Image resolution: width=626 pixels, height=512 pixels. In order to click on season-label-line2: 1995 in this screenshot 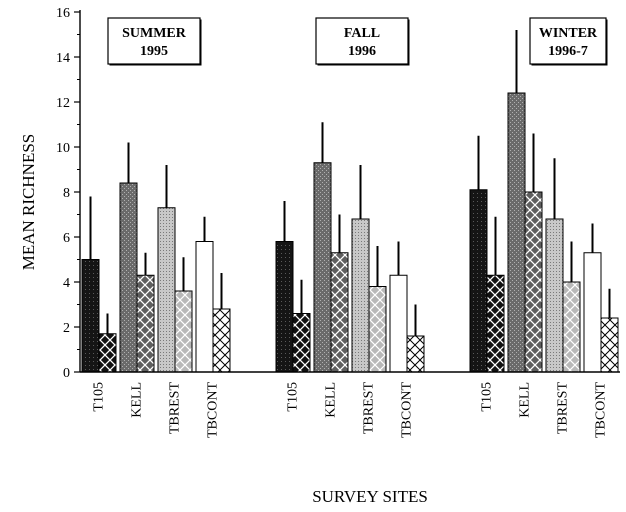, I will do `click(154, 51)`.